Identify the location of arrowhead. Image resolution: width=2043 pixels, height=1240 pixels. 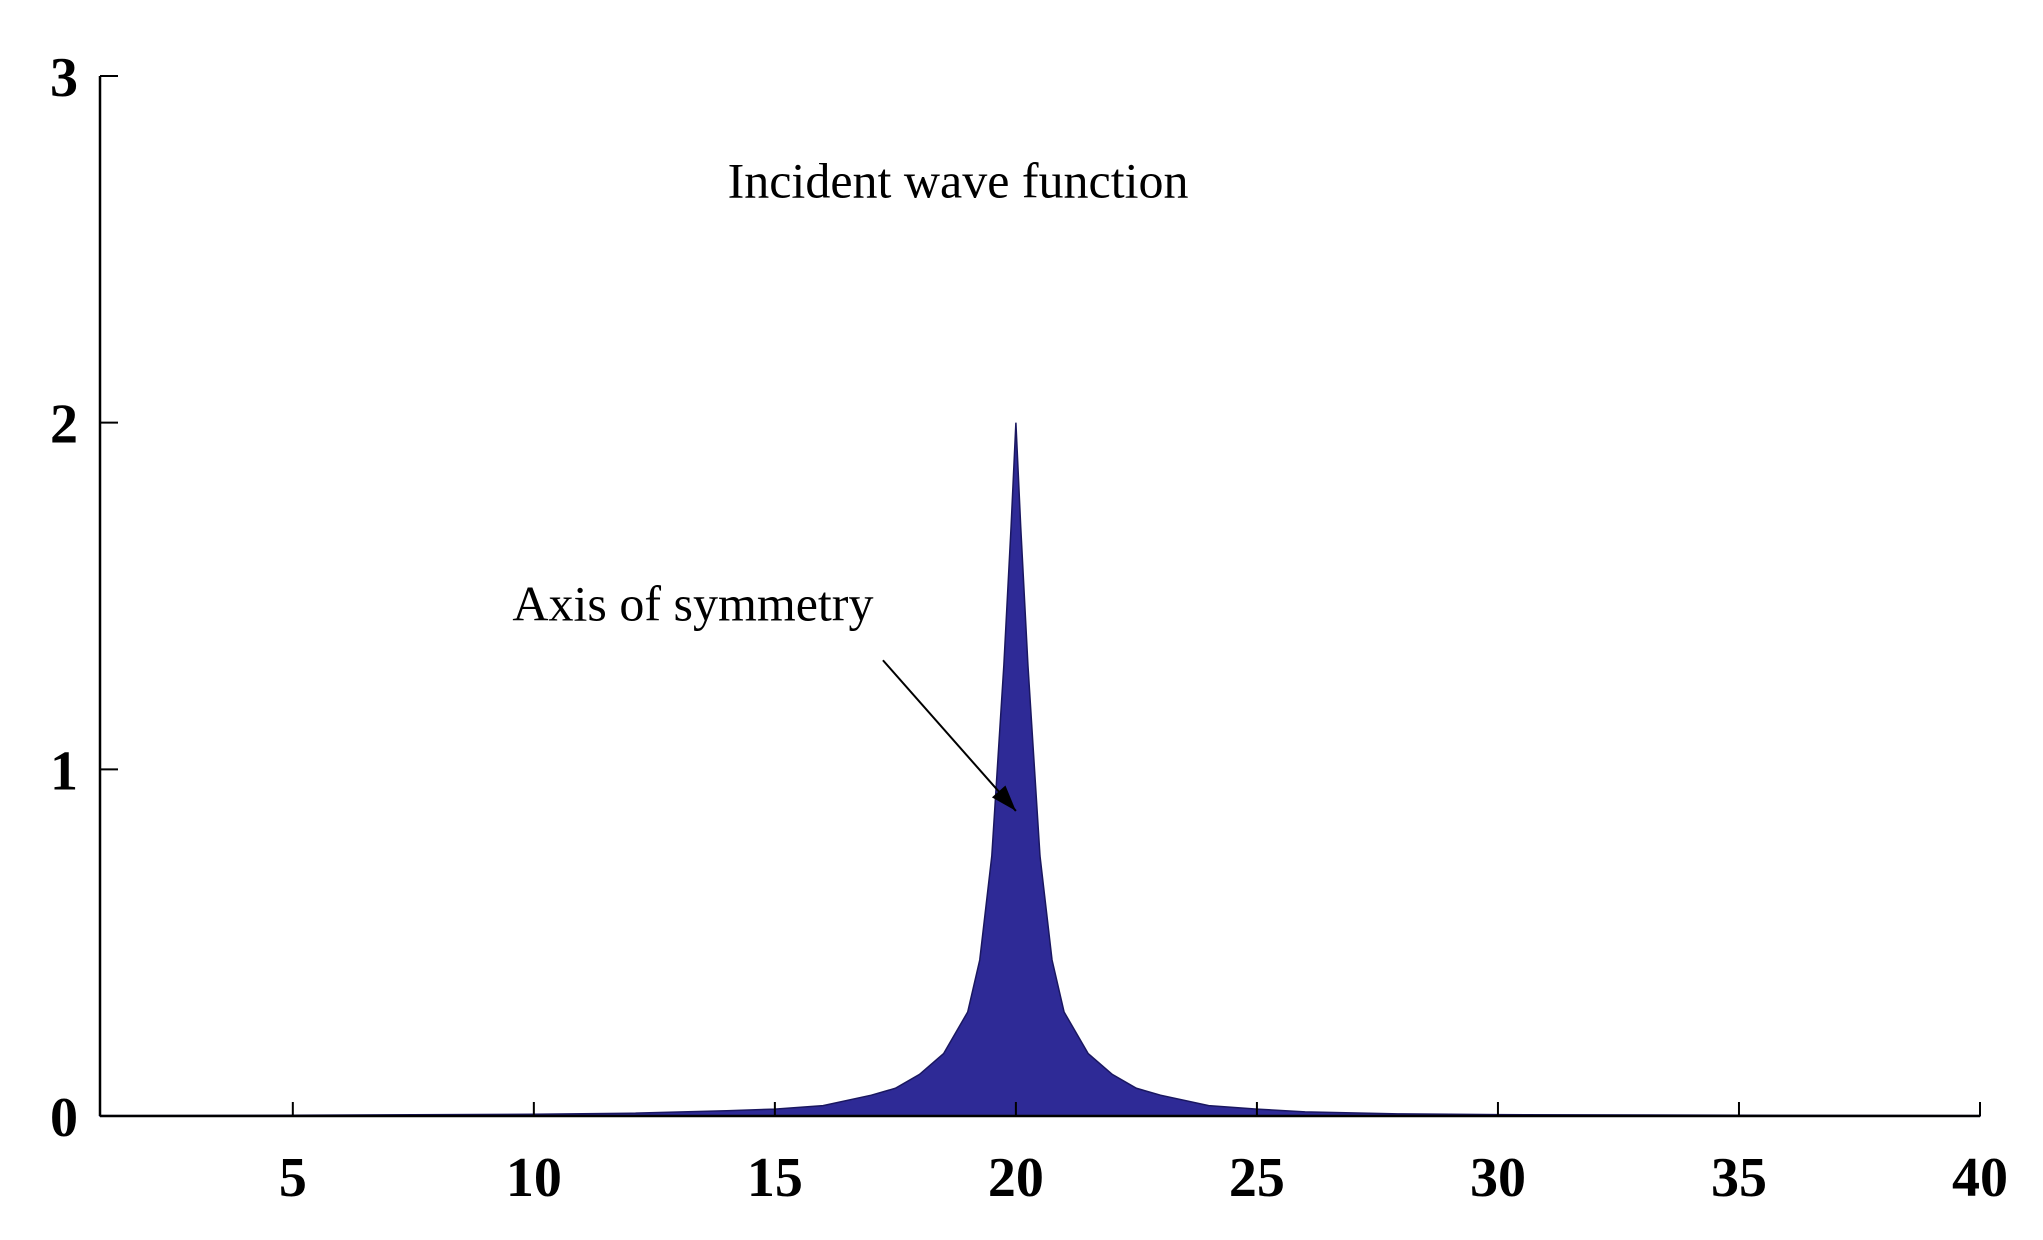
(1003, 798).